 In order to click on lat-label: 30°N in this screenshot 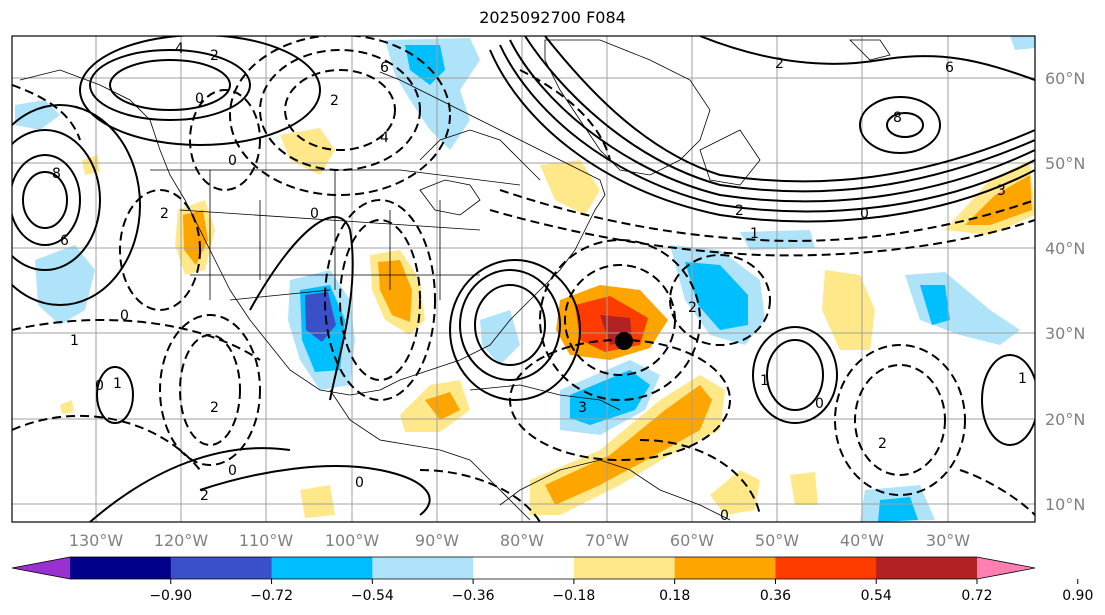, I will do `click(1065, 333)`.